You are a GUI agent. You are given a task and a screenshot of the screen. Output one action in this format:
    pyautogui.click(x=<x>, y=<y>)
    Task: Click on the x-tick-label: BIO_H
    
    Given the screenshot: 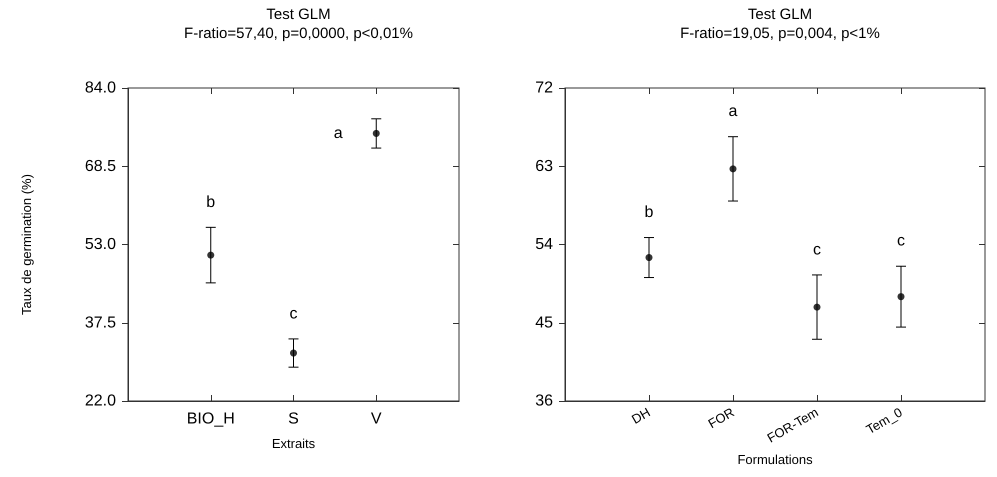 What is the action you would take?
    pyautogui.click(x=210, y=419)
    